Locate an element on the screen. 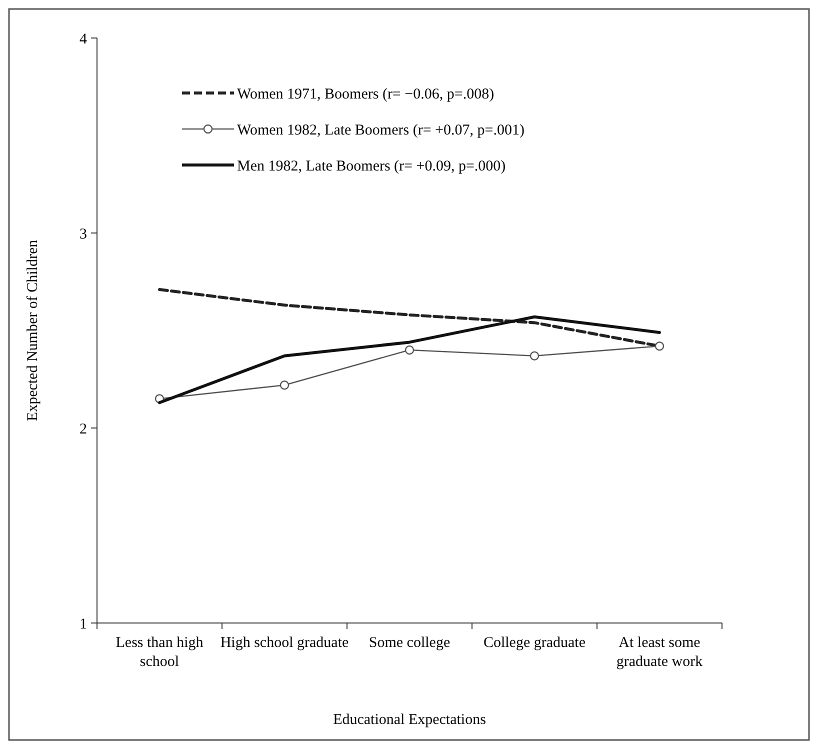  legend-label: Women 1971, Boomers (r= −0.06, p=.008) is located at coordinates (365, 94).